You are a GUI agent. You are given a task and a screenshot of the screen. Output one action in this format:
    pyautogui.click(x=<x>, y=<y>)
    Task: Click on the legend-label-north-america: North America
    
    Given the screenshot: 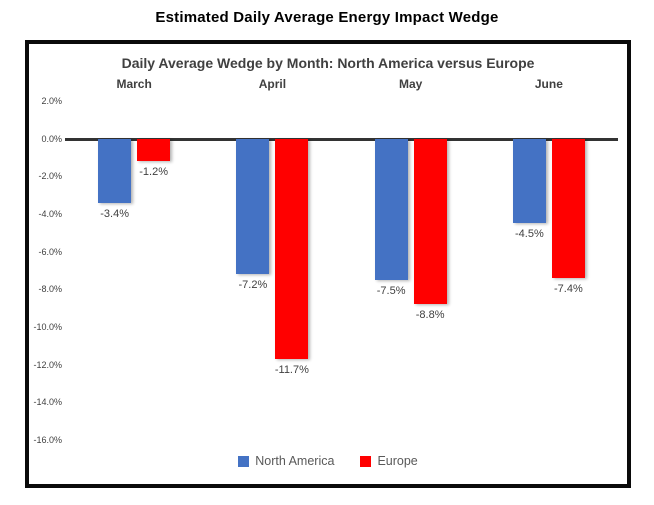 What is the action you would take?
    pyautogui.click(x=295, y=461)
    